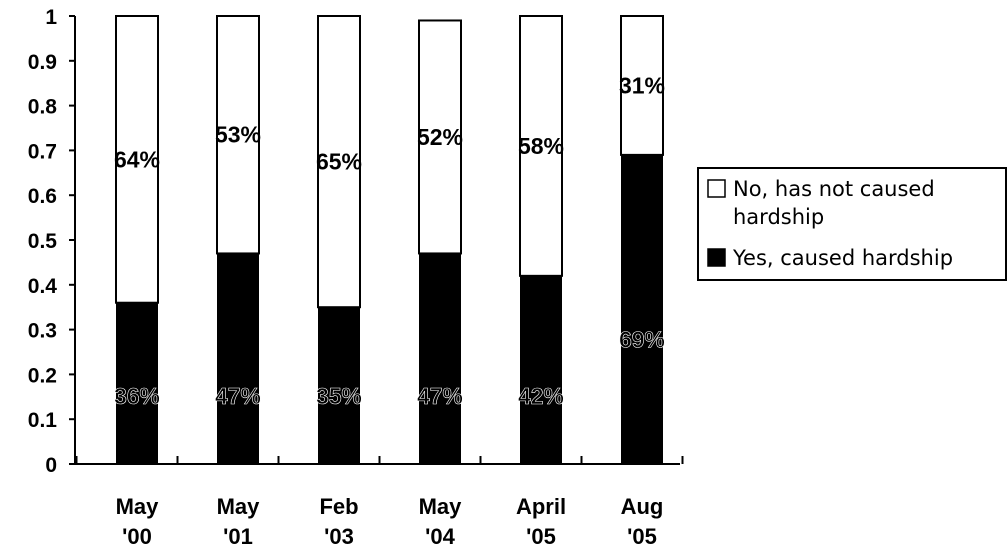 The image size is (1008, 552). I want to click on y-tick-label-2: 0.2, so click(42, 375).